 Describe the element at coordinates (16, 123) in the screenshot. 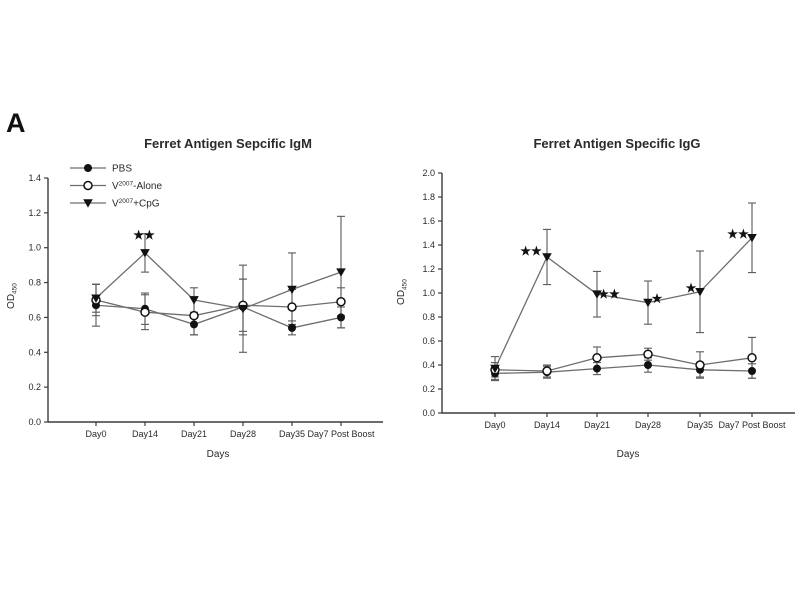

I see `panel-label: A` at that location.